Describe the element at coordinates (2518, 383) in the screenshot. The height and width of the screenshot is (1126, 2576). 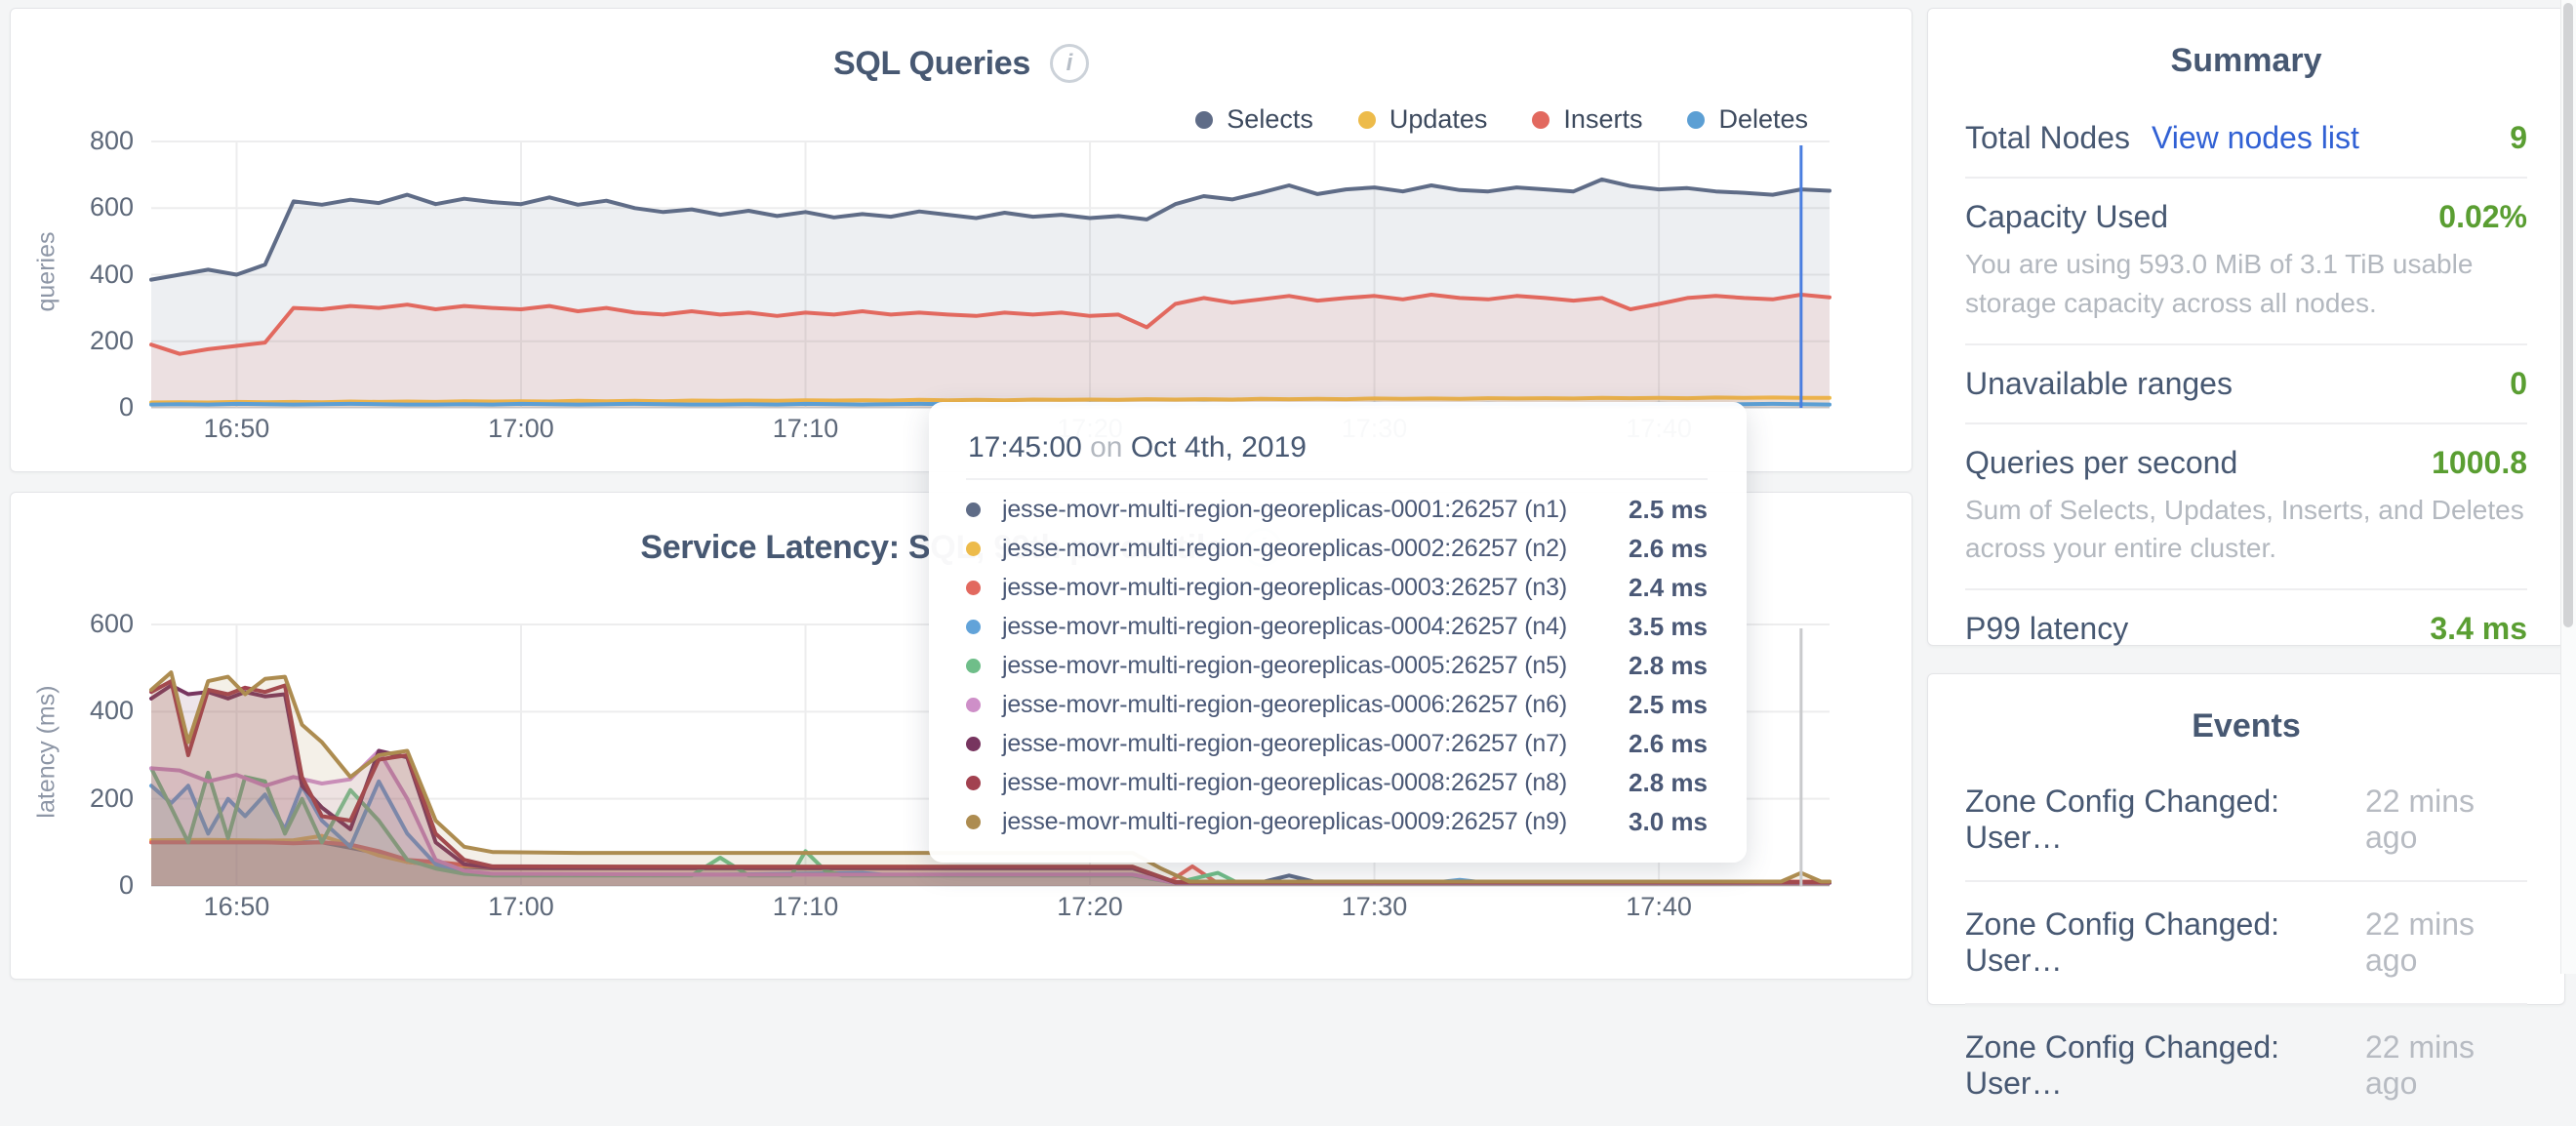
I see `unavailable-ranges-value: 0` at that location.